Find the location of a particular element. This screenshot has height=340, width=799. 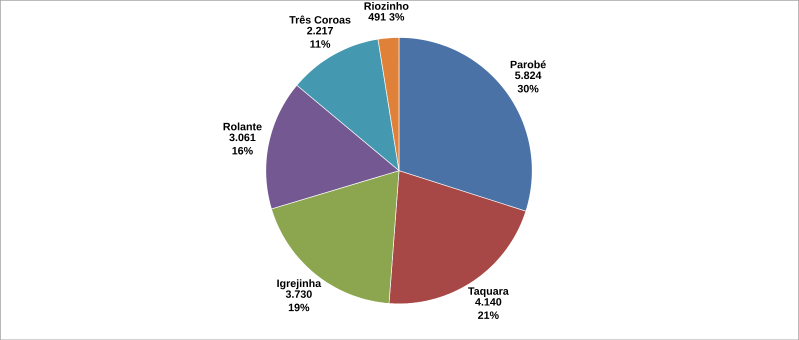

slice-label: Taquara is located at coordinates (488, 292).